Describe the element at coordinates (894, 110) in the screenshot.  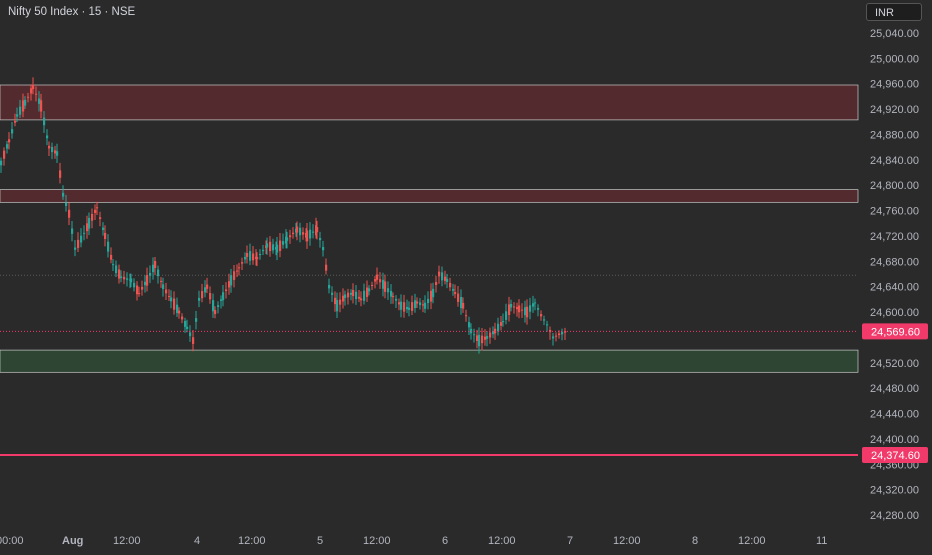
I see `y-axis-tick-label: 24,920.00` at that location.